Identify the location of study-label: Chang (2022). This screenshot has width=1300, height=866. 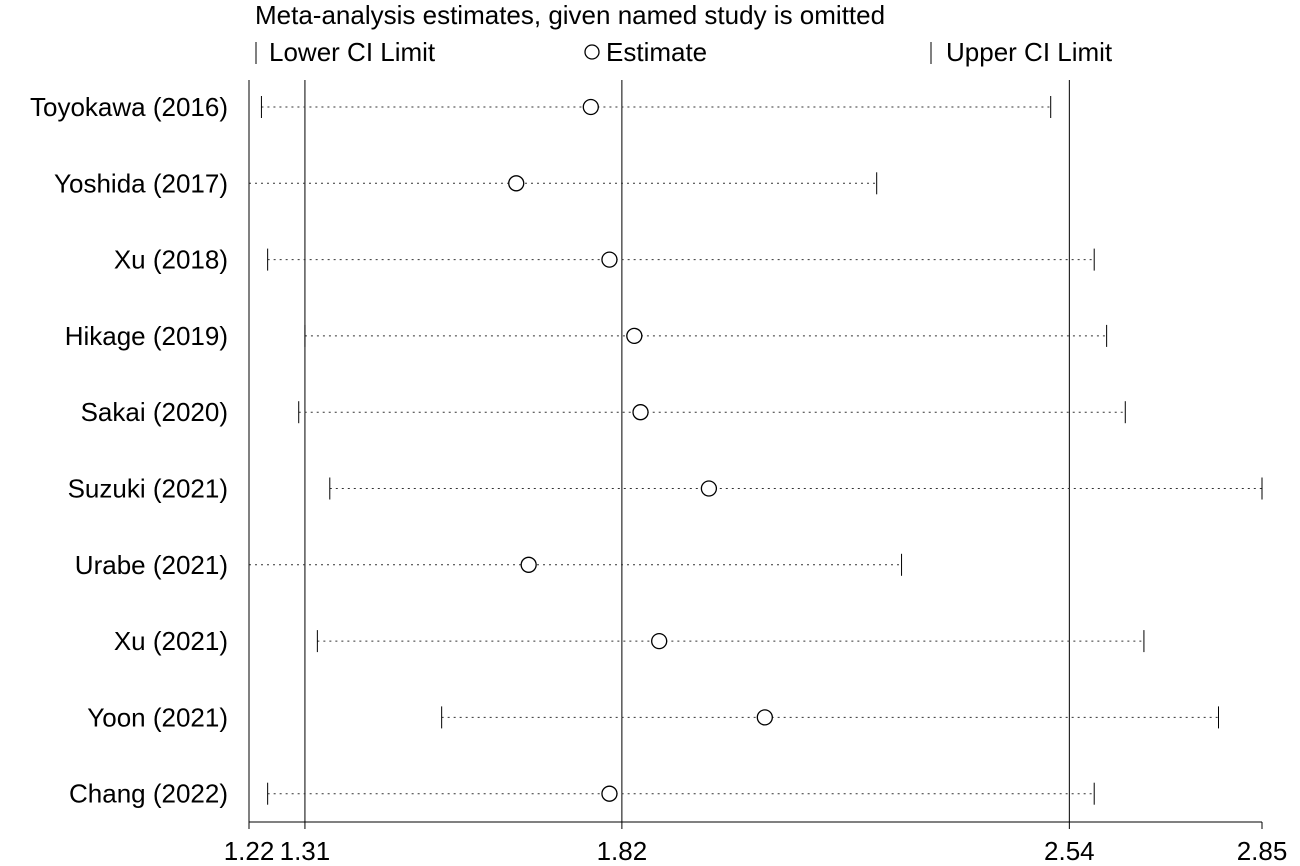
(148, 794).